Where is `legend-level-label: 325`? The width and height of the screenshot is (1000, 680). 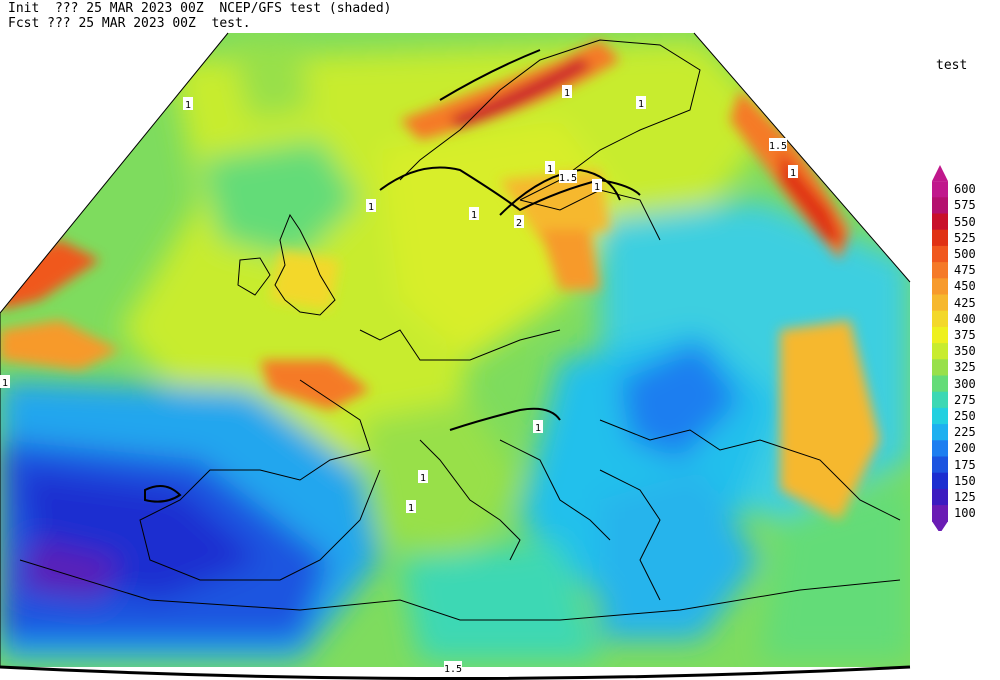
legend-level-label: 325 is located at coordinates (965, 367).